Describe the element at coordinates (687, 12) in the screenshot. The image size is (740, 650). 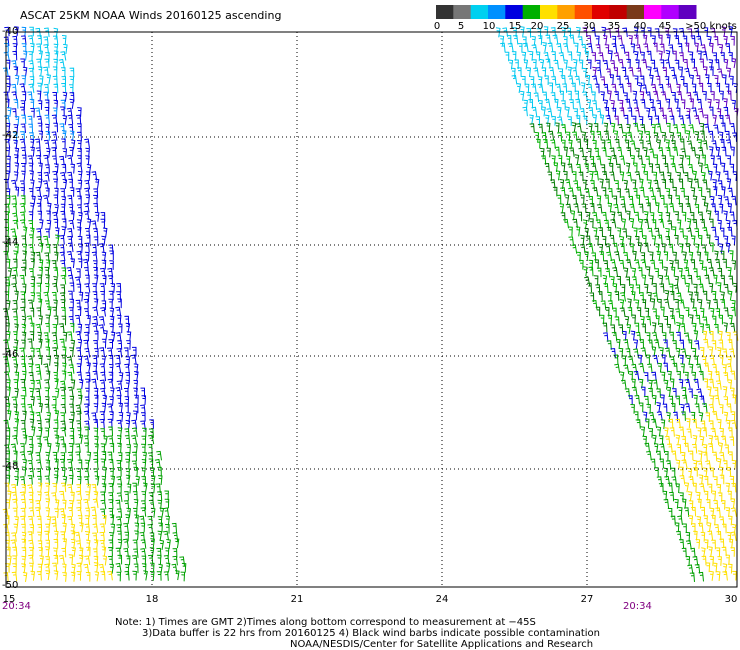
I see `colorbar-swatch` at that location.